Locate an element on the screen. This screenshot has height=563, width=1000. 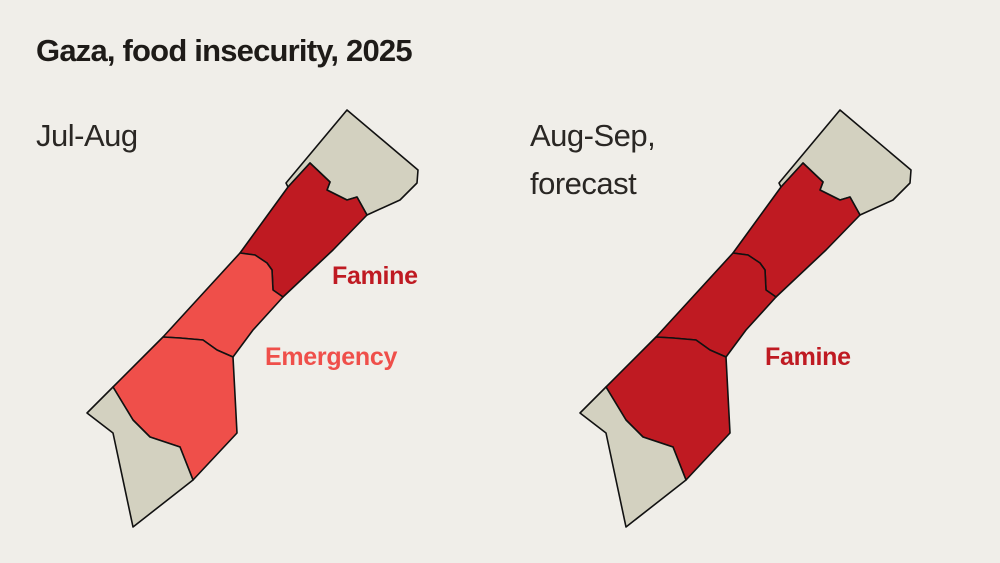
right-map-period-line1: Aug-Sep, is located at coordinates (593, 135).